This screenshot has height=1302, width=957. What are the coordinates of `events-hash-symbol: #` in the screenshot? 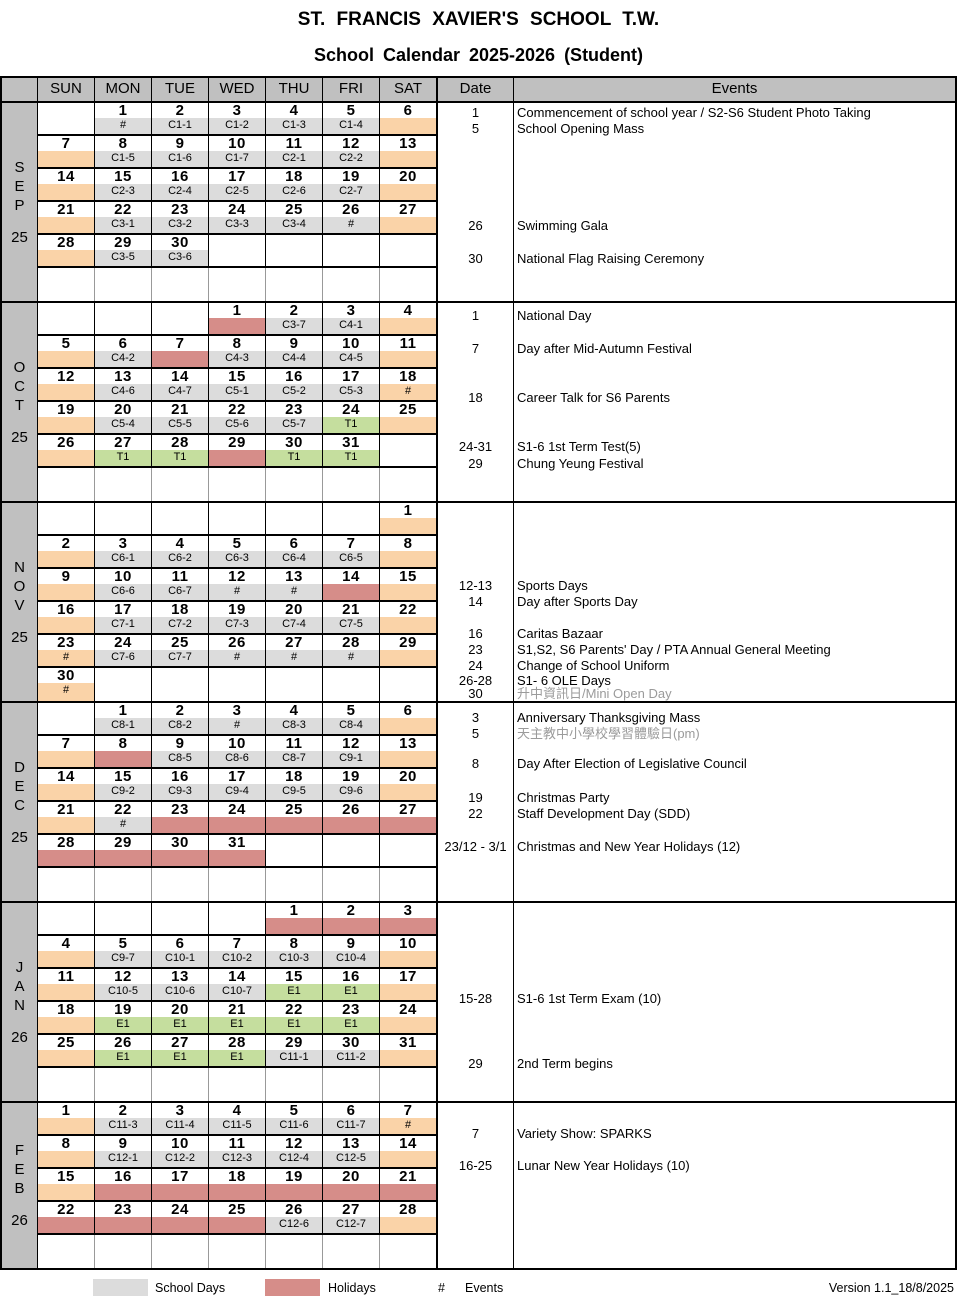 It's located at (441, 1288).